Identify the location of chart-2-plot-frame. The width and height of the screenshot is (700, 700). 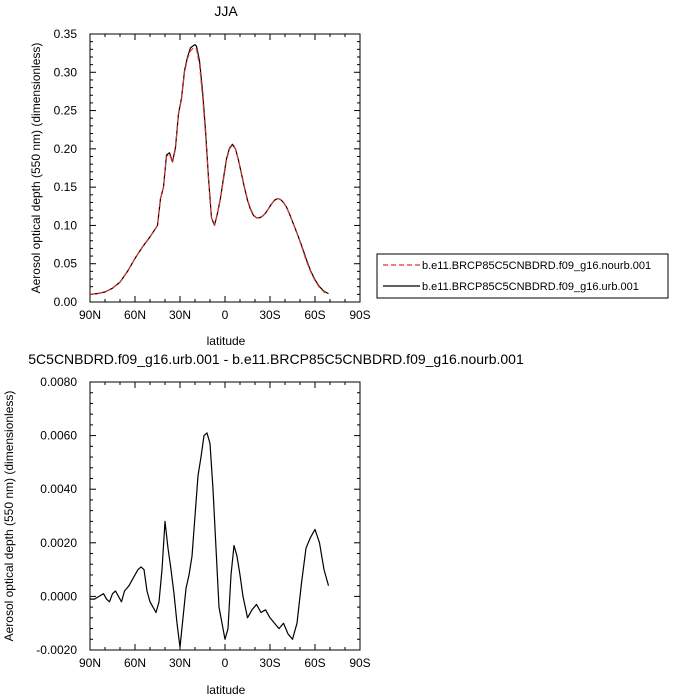
(225, 516).